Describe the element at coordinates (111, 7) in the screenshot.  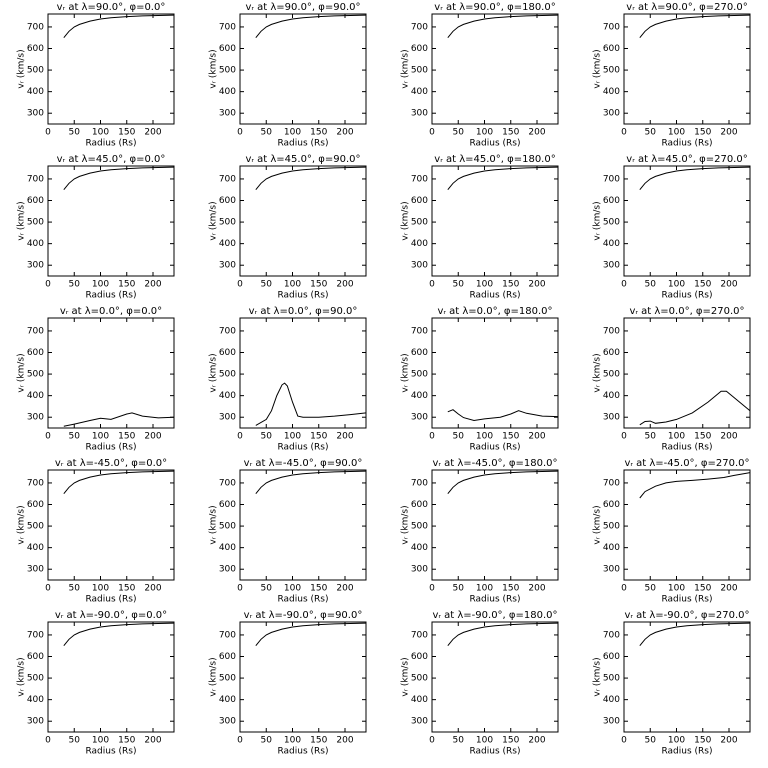
I see `chart-title: vᵣ at λ=90.0°, φ=0.0°` at that location.